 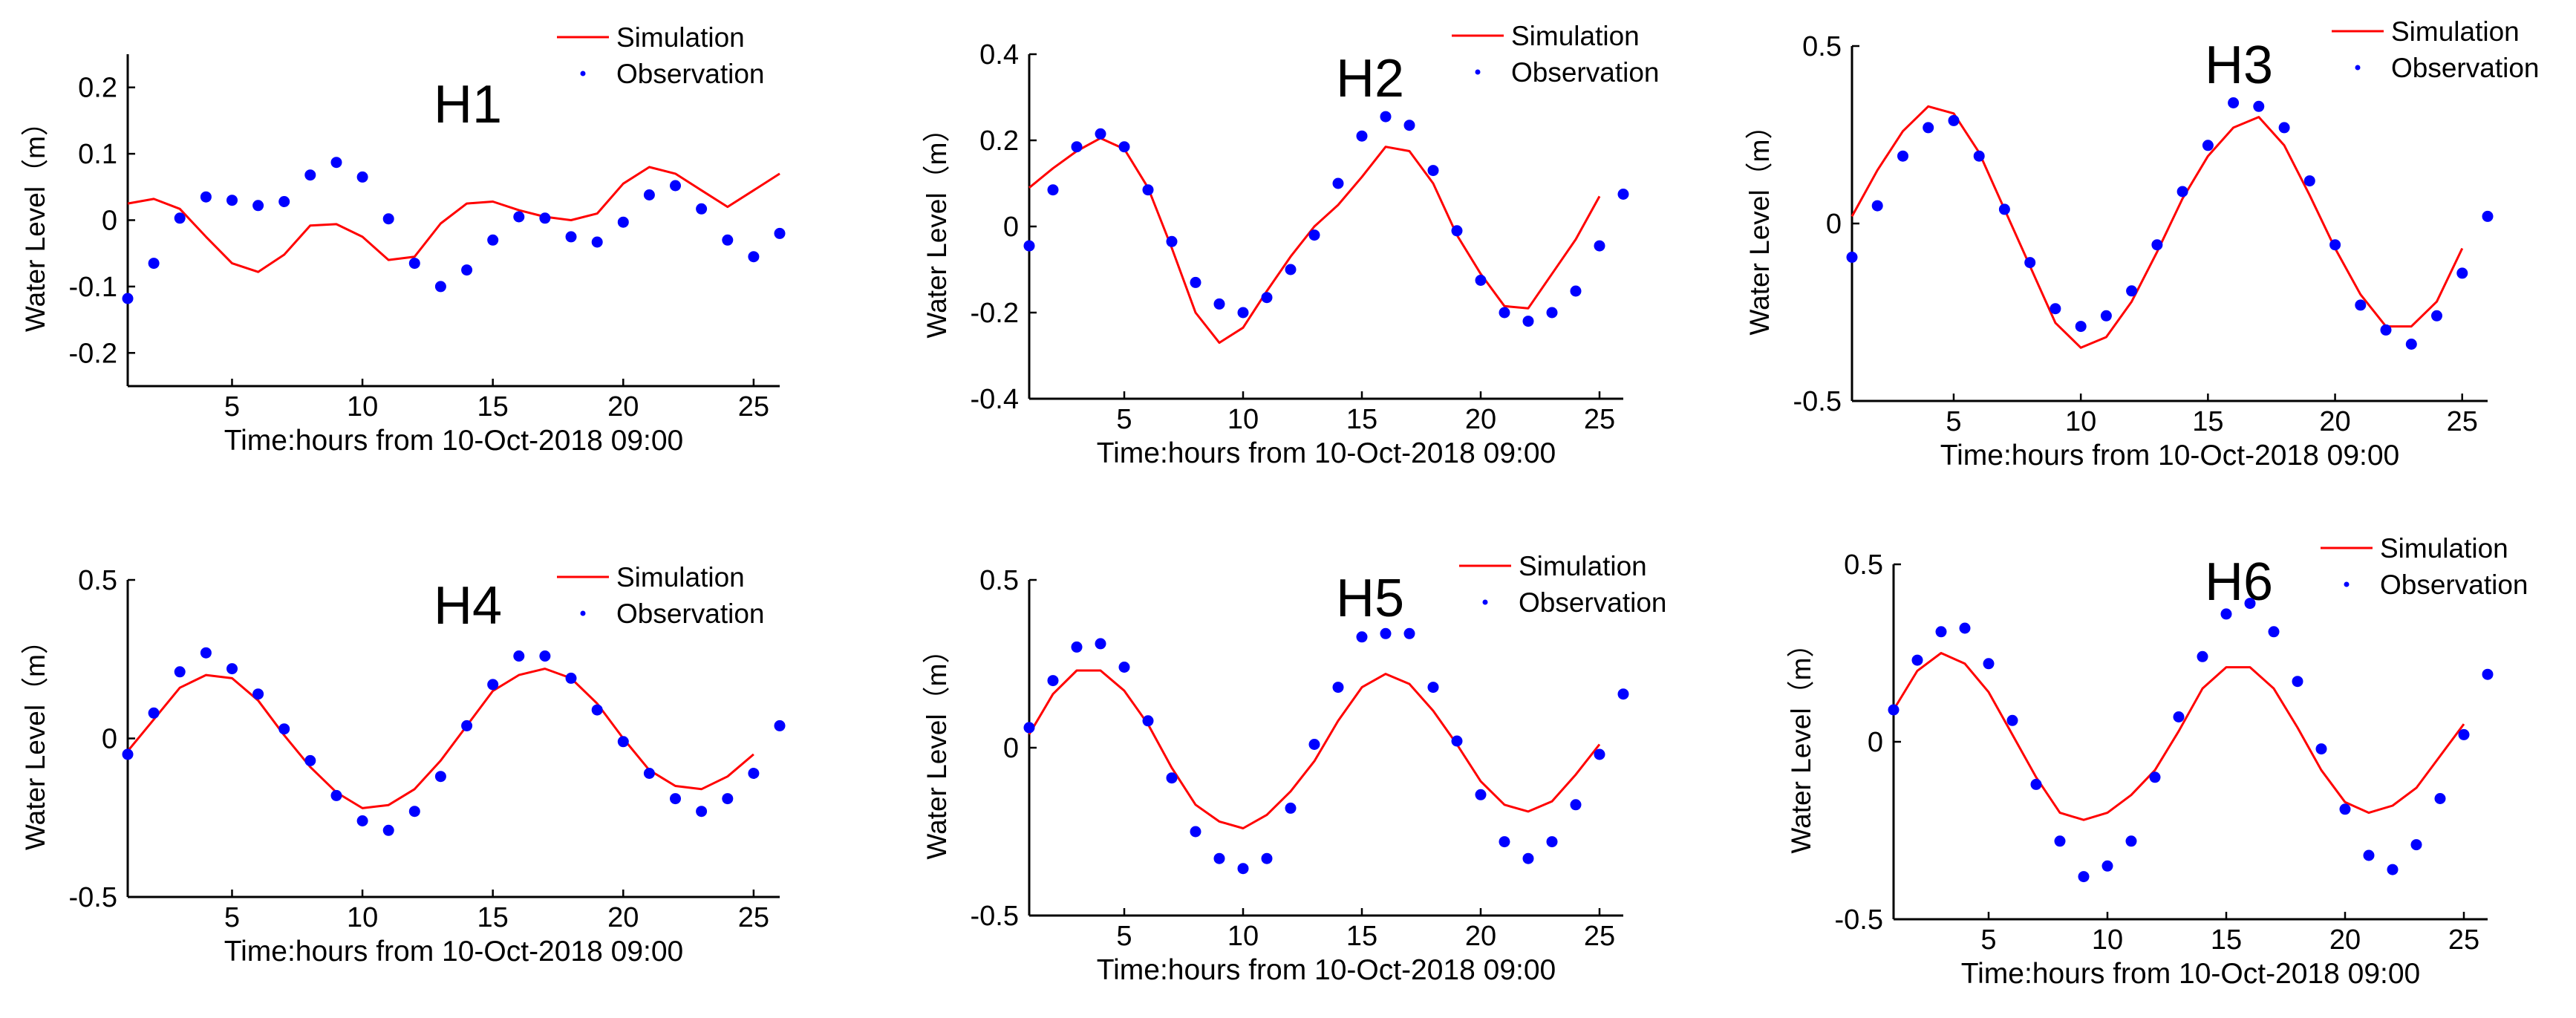 I want to click on x-tick-label: 15, so click(x=1361, y=936).